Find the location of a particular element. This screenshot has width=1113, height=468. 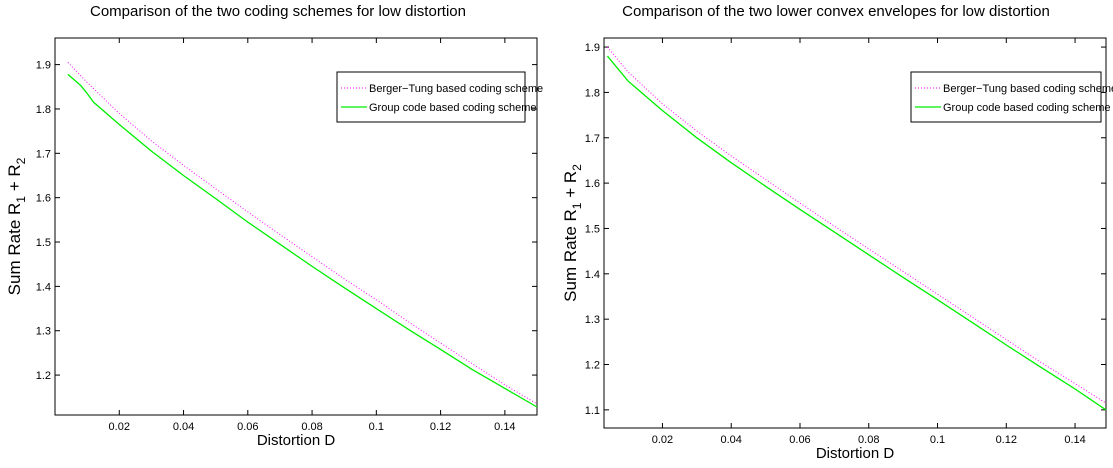

y-tick-label: 1.1 is located at coordinates (592, 411).